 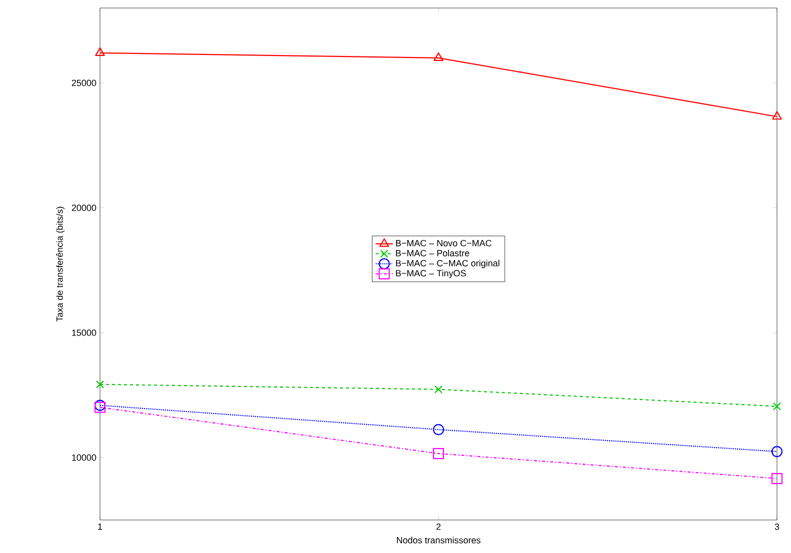 What do you see at coordinates (438, 527) in the screenshot?
I see `x-tick-label: 2` at bounding box center [438, 527].